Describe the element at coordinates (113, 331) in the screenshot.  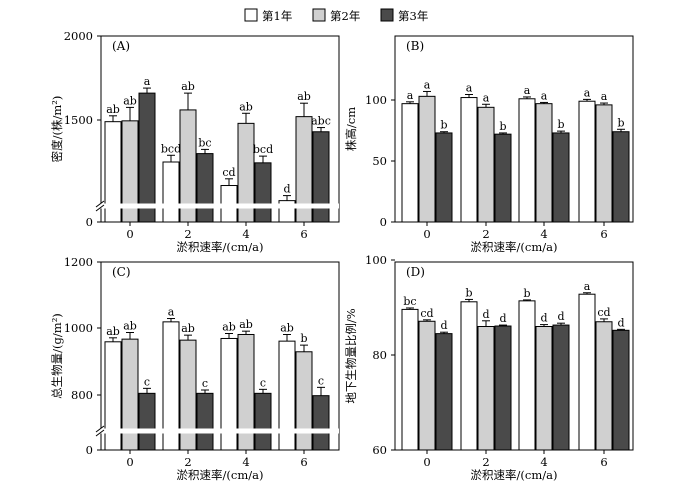
I see `panel-3-sig-letter-s1-c1: ab` at that location.